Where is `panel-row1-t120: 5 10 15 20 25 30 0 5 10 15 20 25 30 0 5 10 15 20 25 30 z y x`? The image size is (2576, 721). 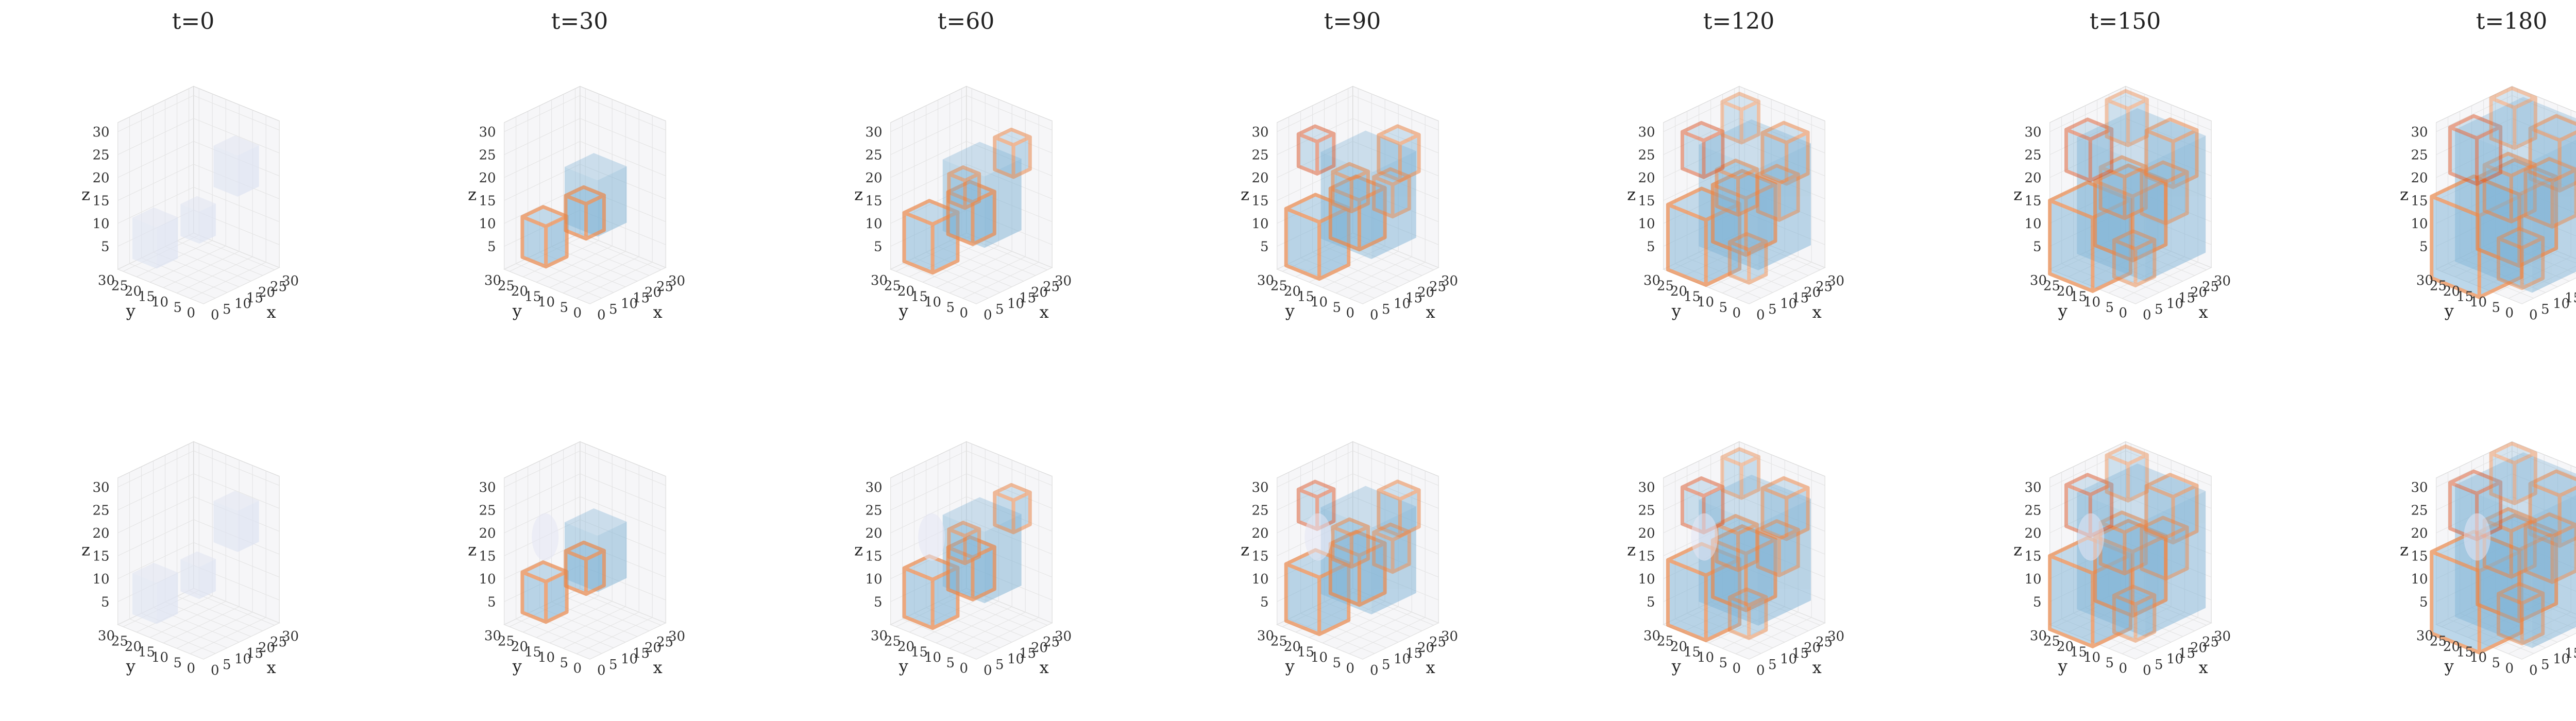 panel-row1-t120: 5 10 15 20 25 30 0 5 10 15 20 25 30 0 5 10 15 20 25 30 z y x is located at coordinates (1739, 195).